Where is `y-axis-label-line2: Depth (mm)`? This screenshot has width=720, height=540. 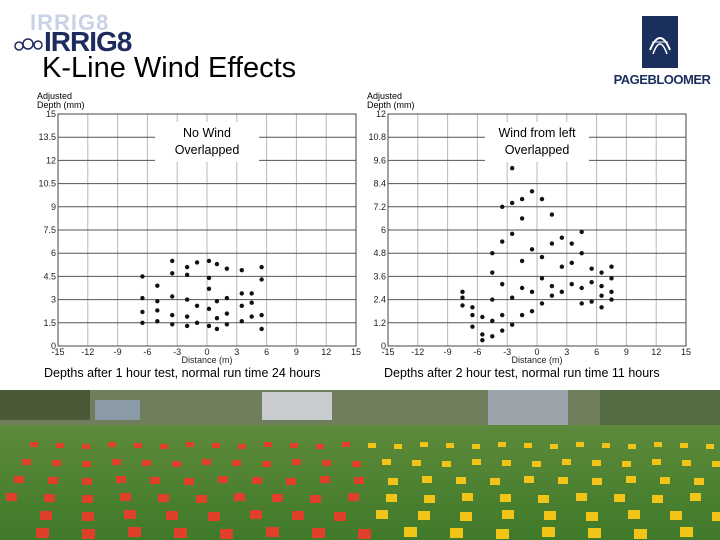
y-axis-label-line2: Depth (mm) is located at coordinates (391, 105).